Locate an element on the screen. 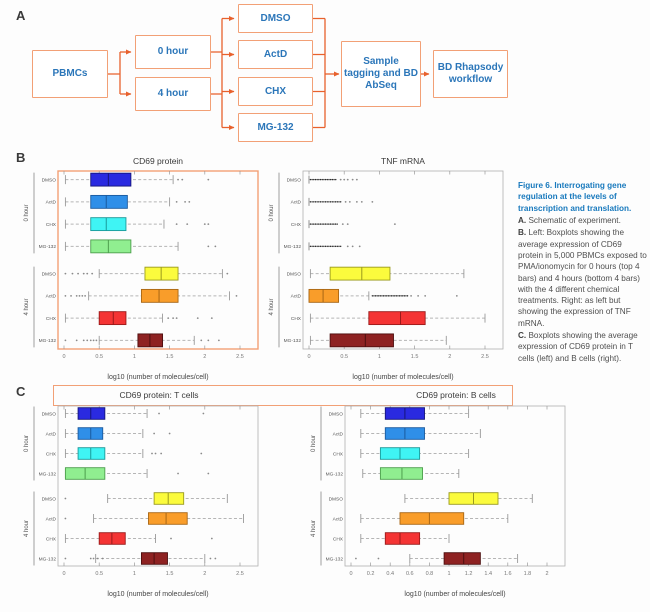 This screenshot has width=650, height=612. row-label: MG-132 is located at coordinates (293, 247).